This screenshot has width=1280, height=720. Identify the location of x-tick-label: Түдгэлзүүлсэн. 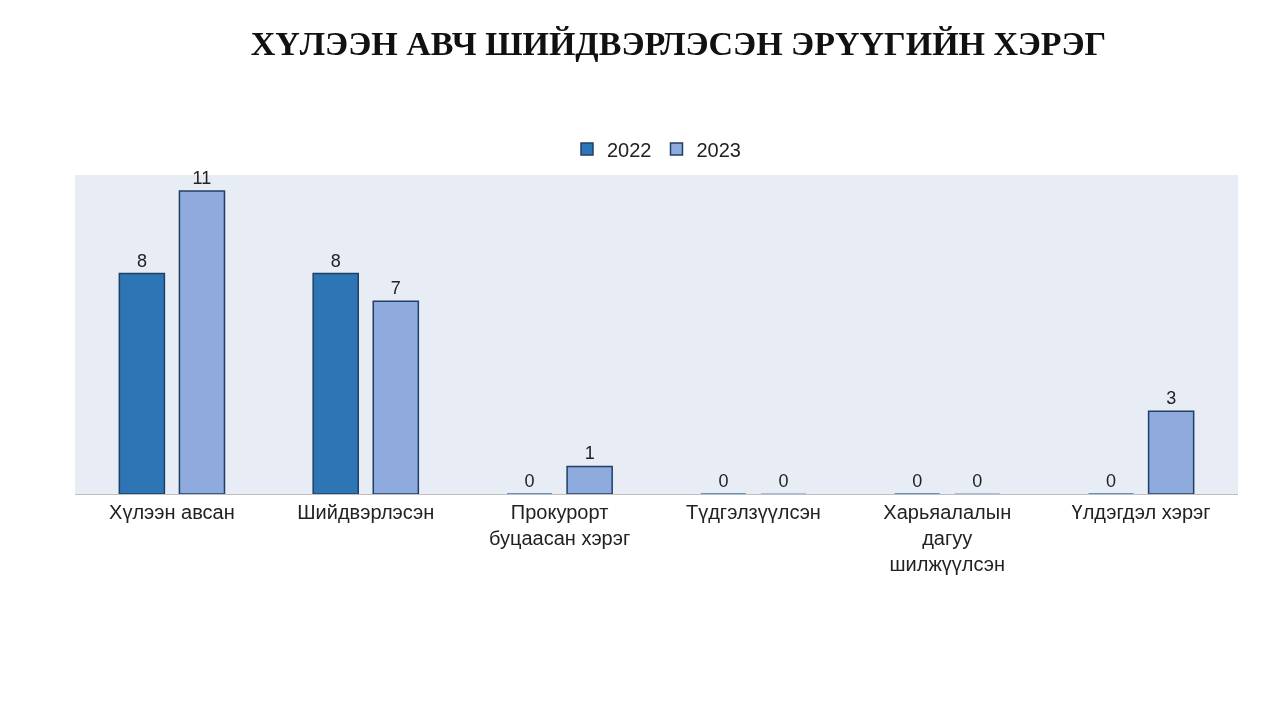
(753, 512).